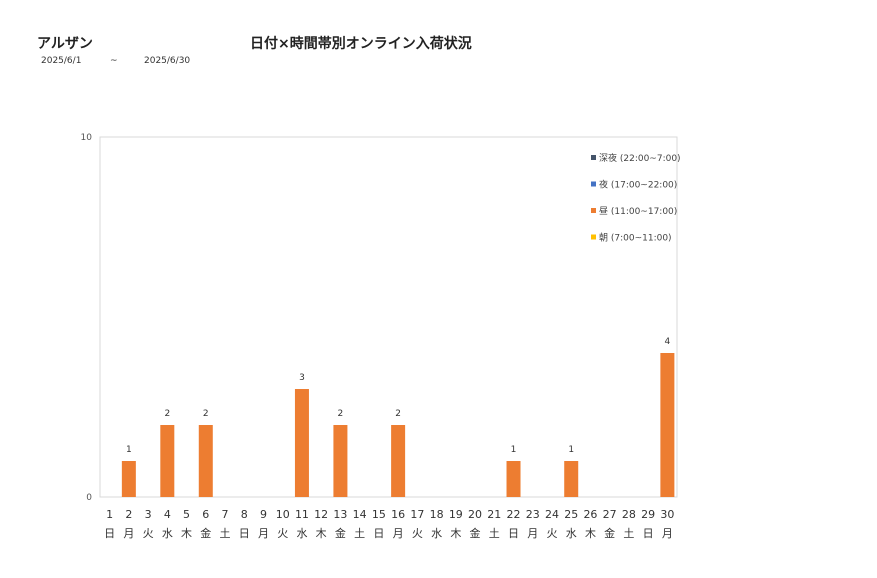 This screenshot has height=578, width=877. I want to click on x-tick-day: 2, so click(128, 514).